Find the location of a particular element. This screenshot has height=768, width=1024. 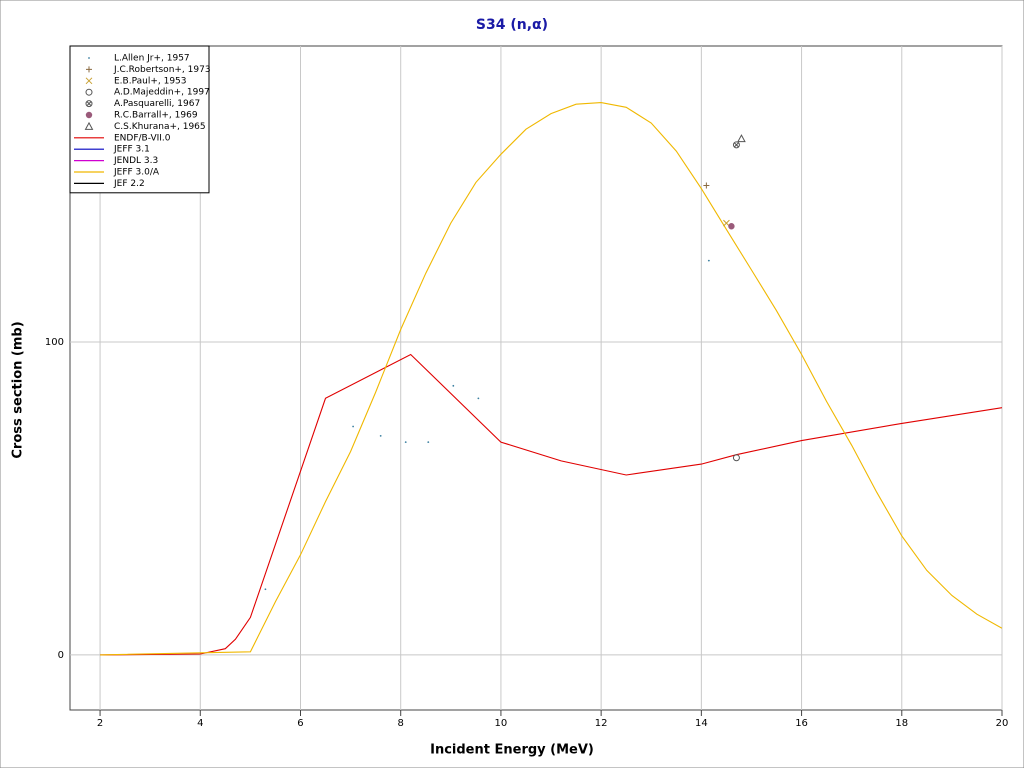

legend-label: L.Allen Jr+, 1957 is located at coordinates (152, 59).